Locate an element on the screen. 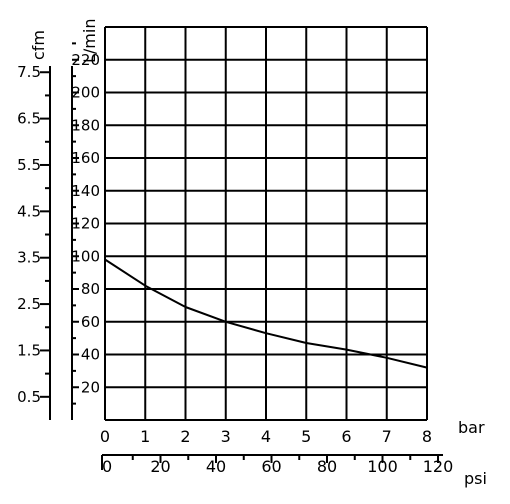 The height and width of the screenshot is (504, 510). psi-unit-label: psi is located at coordinates (475, 478).